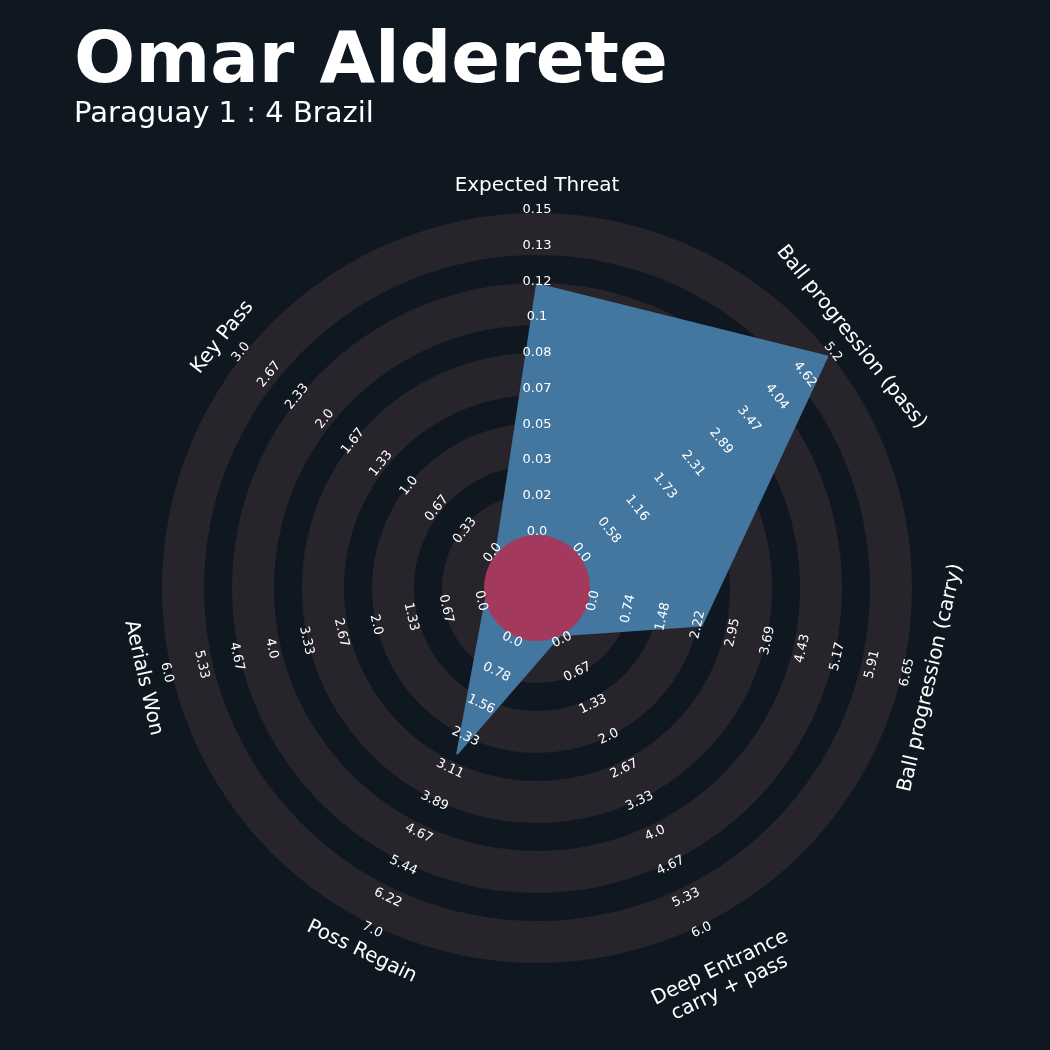 This screenshot has width=1050, height=1050. What do you see at coordinates (404, 864) in the screenshot?
I see `text: 5.44` at bounding box center [404, 864].